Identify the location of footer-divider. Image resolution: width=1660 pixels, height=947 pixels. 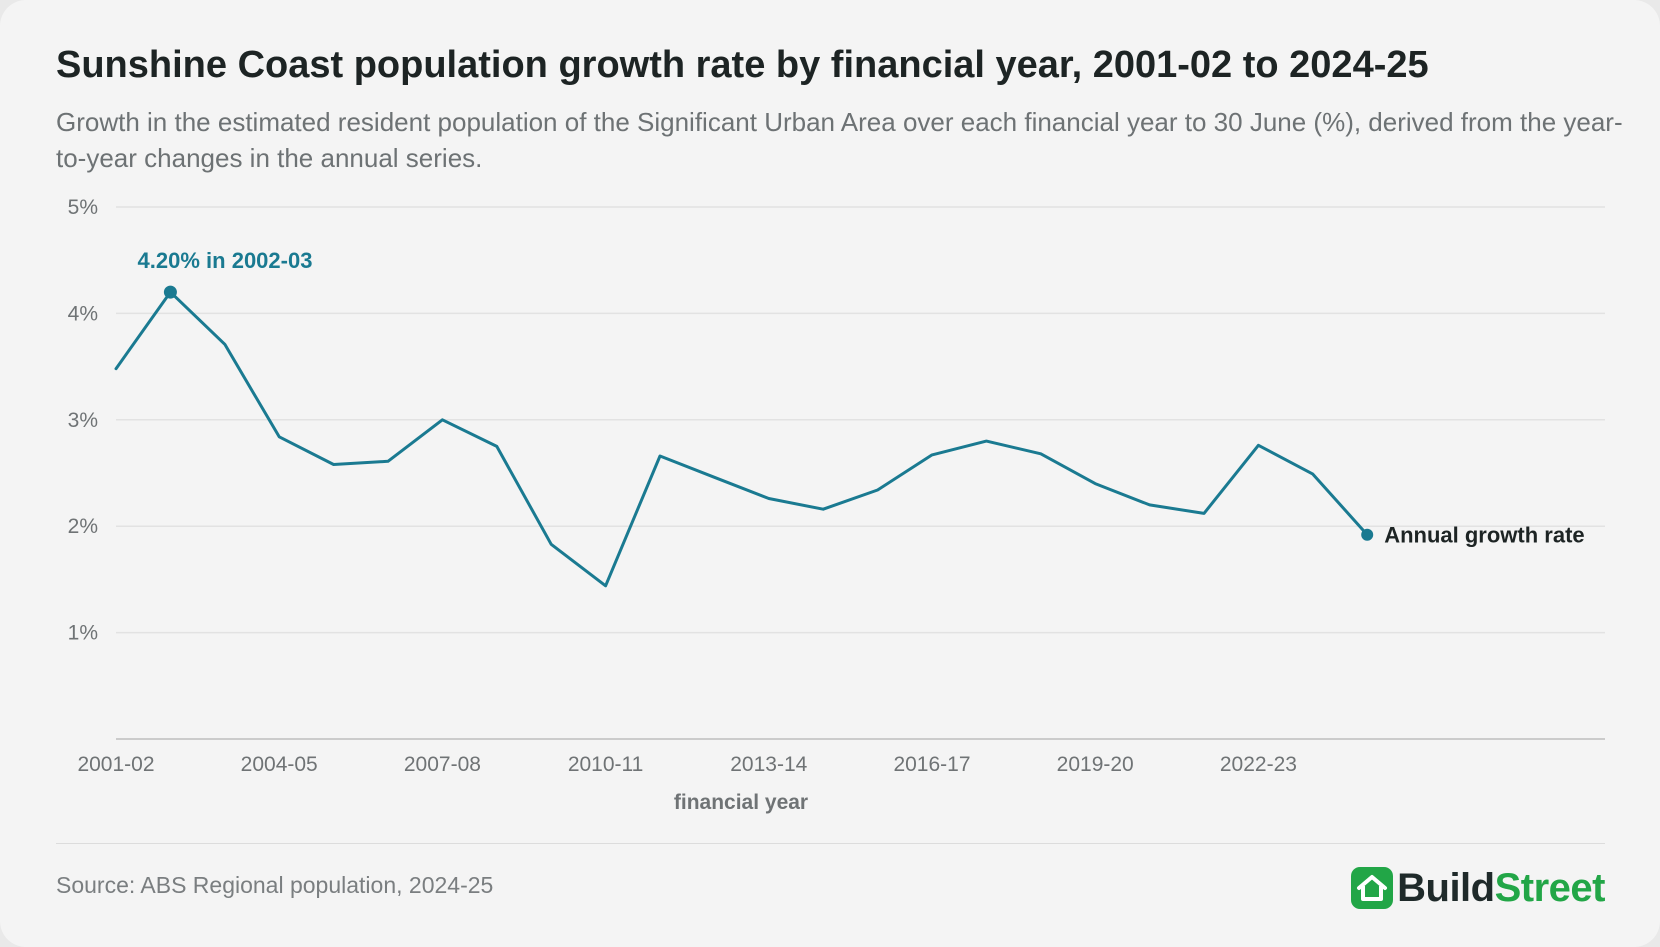
(830, 843).